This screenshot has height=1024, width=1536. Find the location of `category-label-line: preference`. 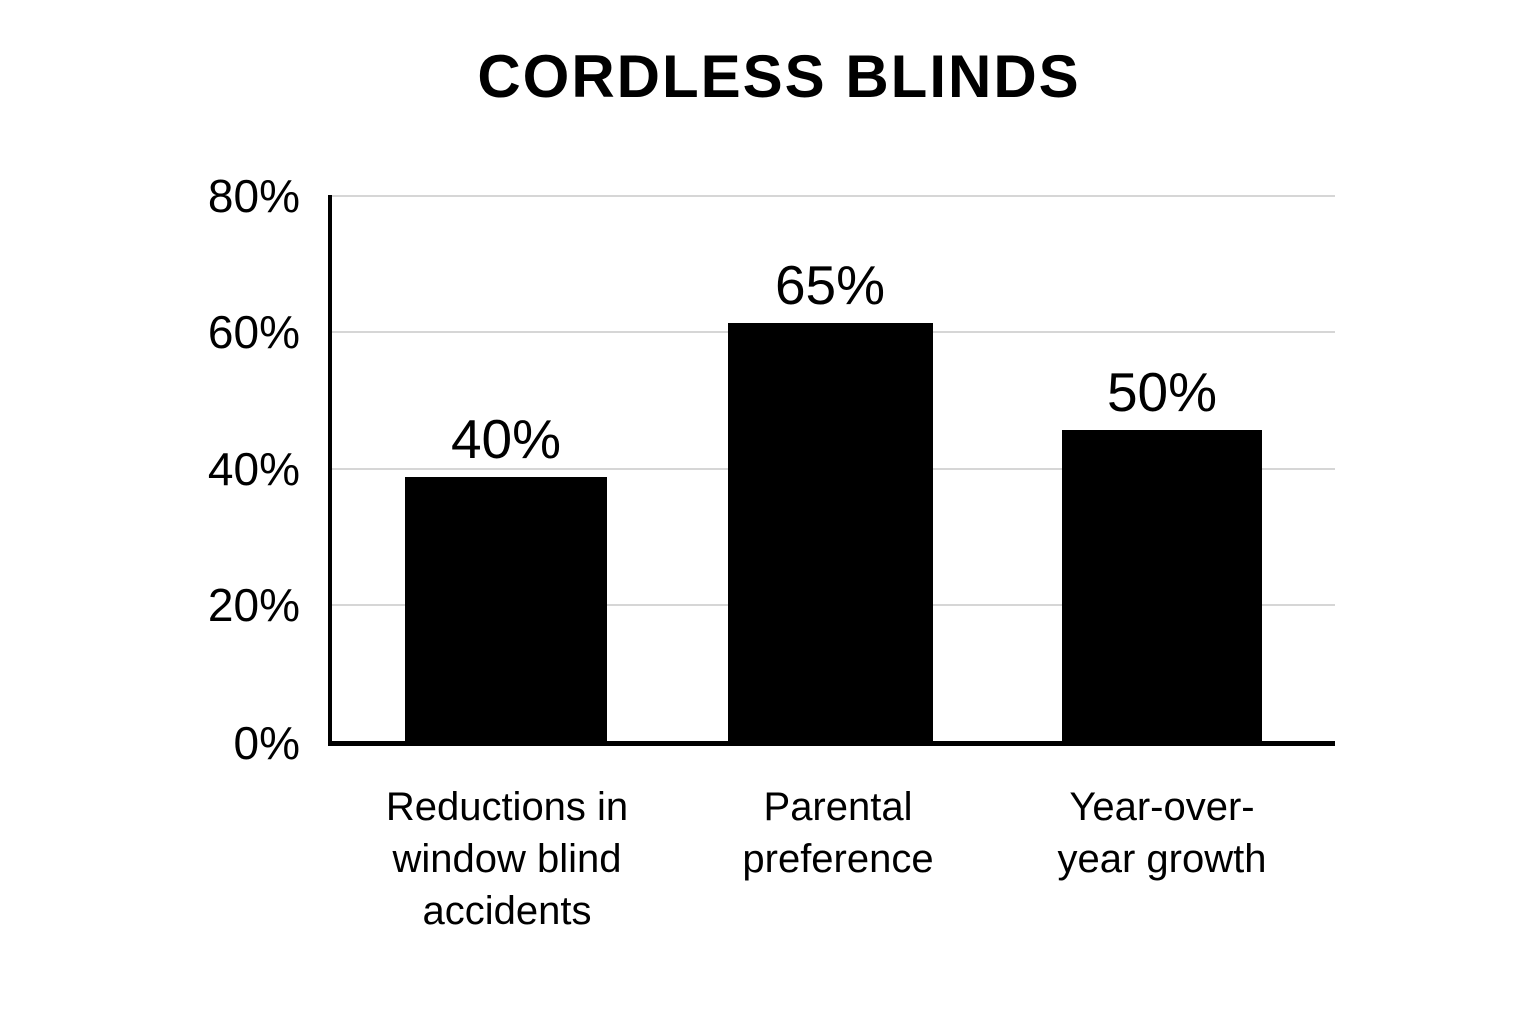

category-label-line: preference is located at coordinates (838, 859).